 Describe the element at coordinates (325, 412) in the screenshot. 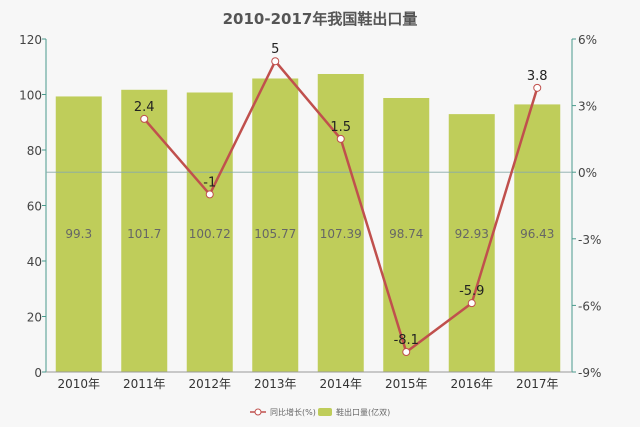

I see `legend-bar-icon` at that location.